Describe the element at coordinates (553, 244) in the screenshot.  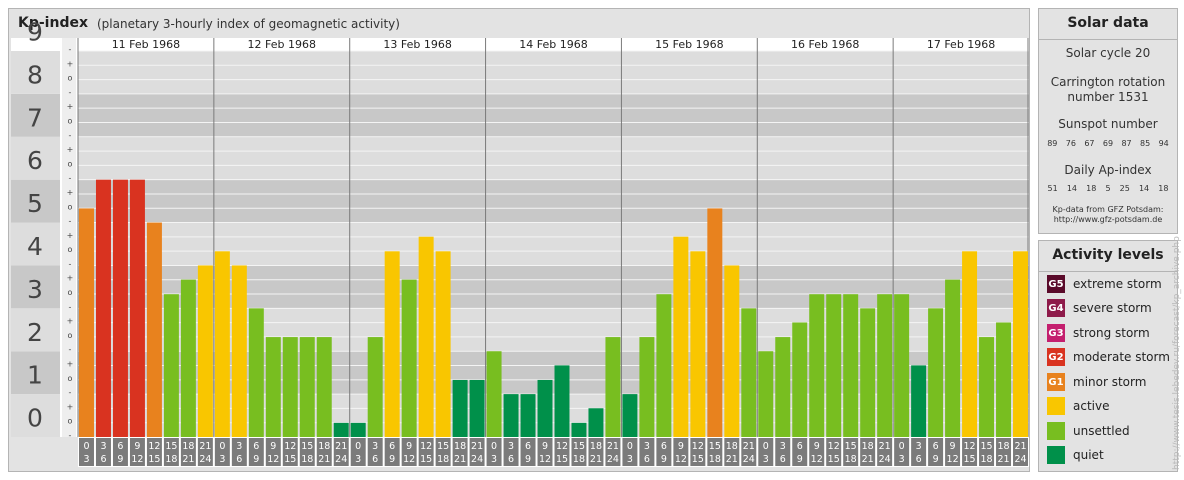
I see `kp-level-band` at that location.